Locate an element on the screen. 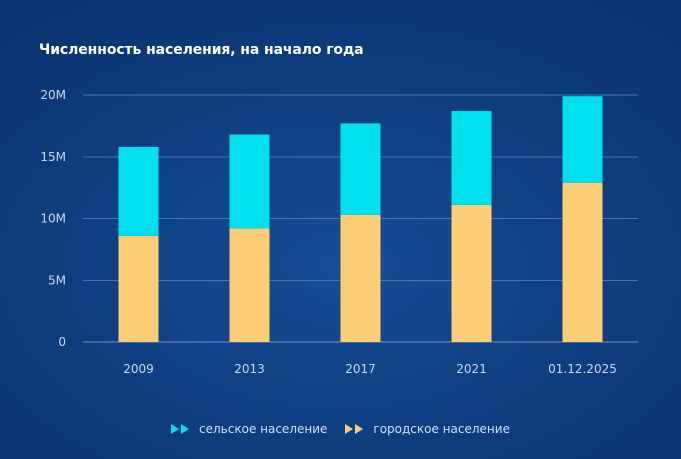 The image size is (681, 459). legend-rural-label: сельское население is located at coordinates (263, 429).